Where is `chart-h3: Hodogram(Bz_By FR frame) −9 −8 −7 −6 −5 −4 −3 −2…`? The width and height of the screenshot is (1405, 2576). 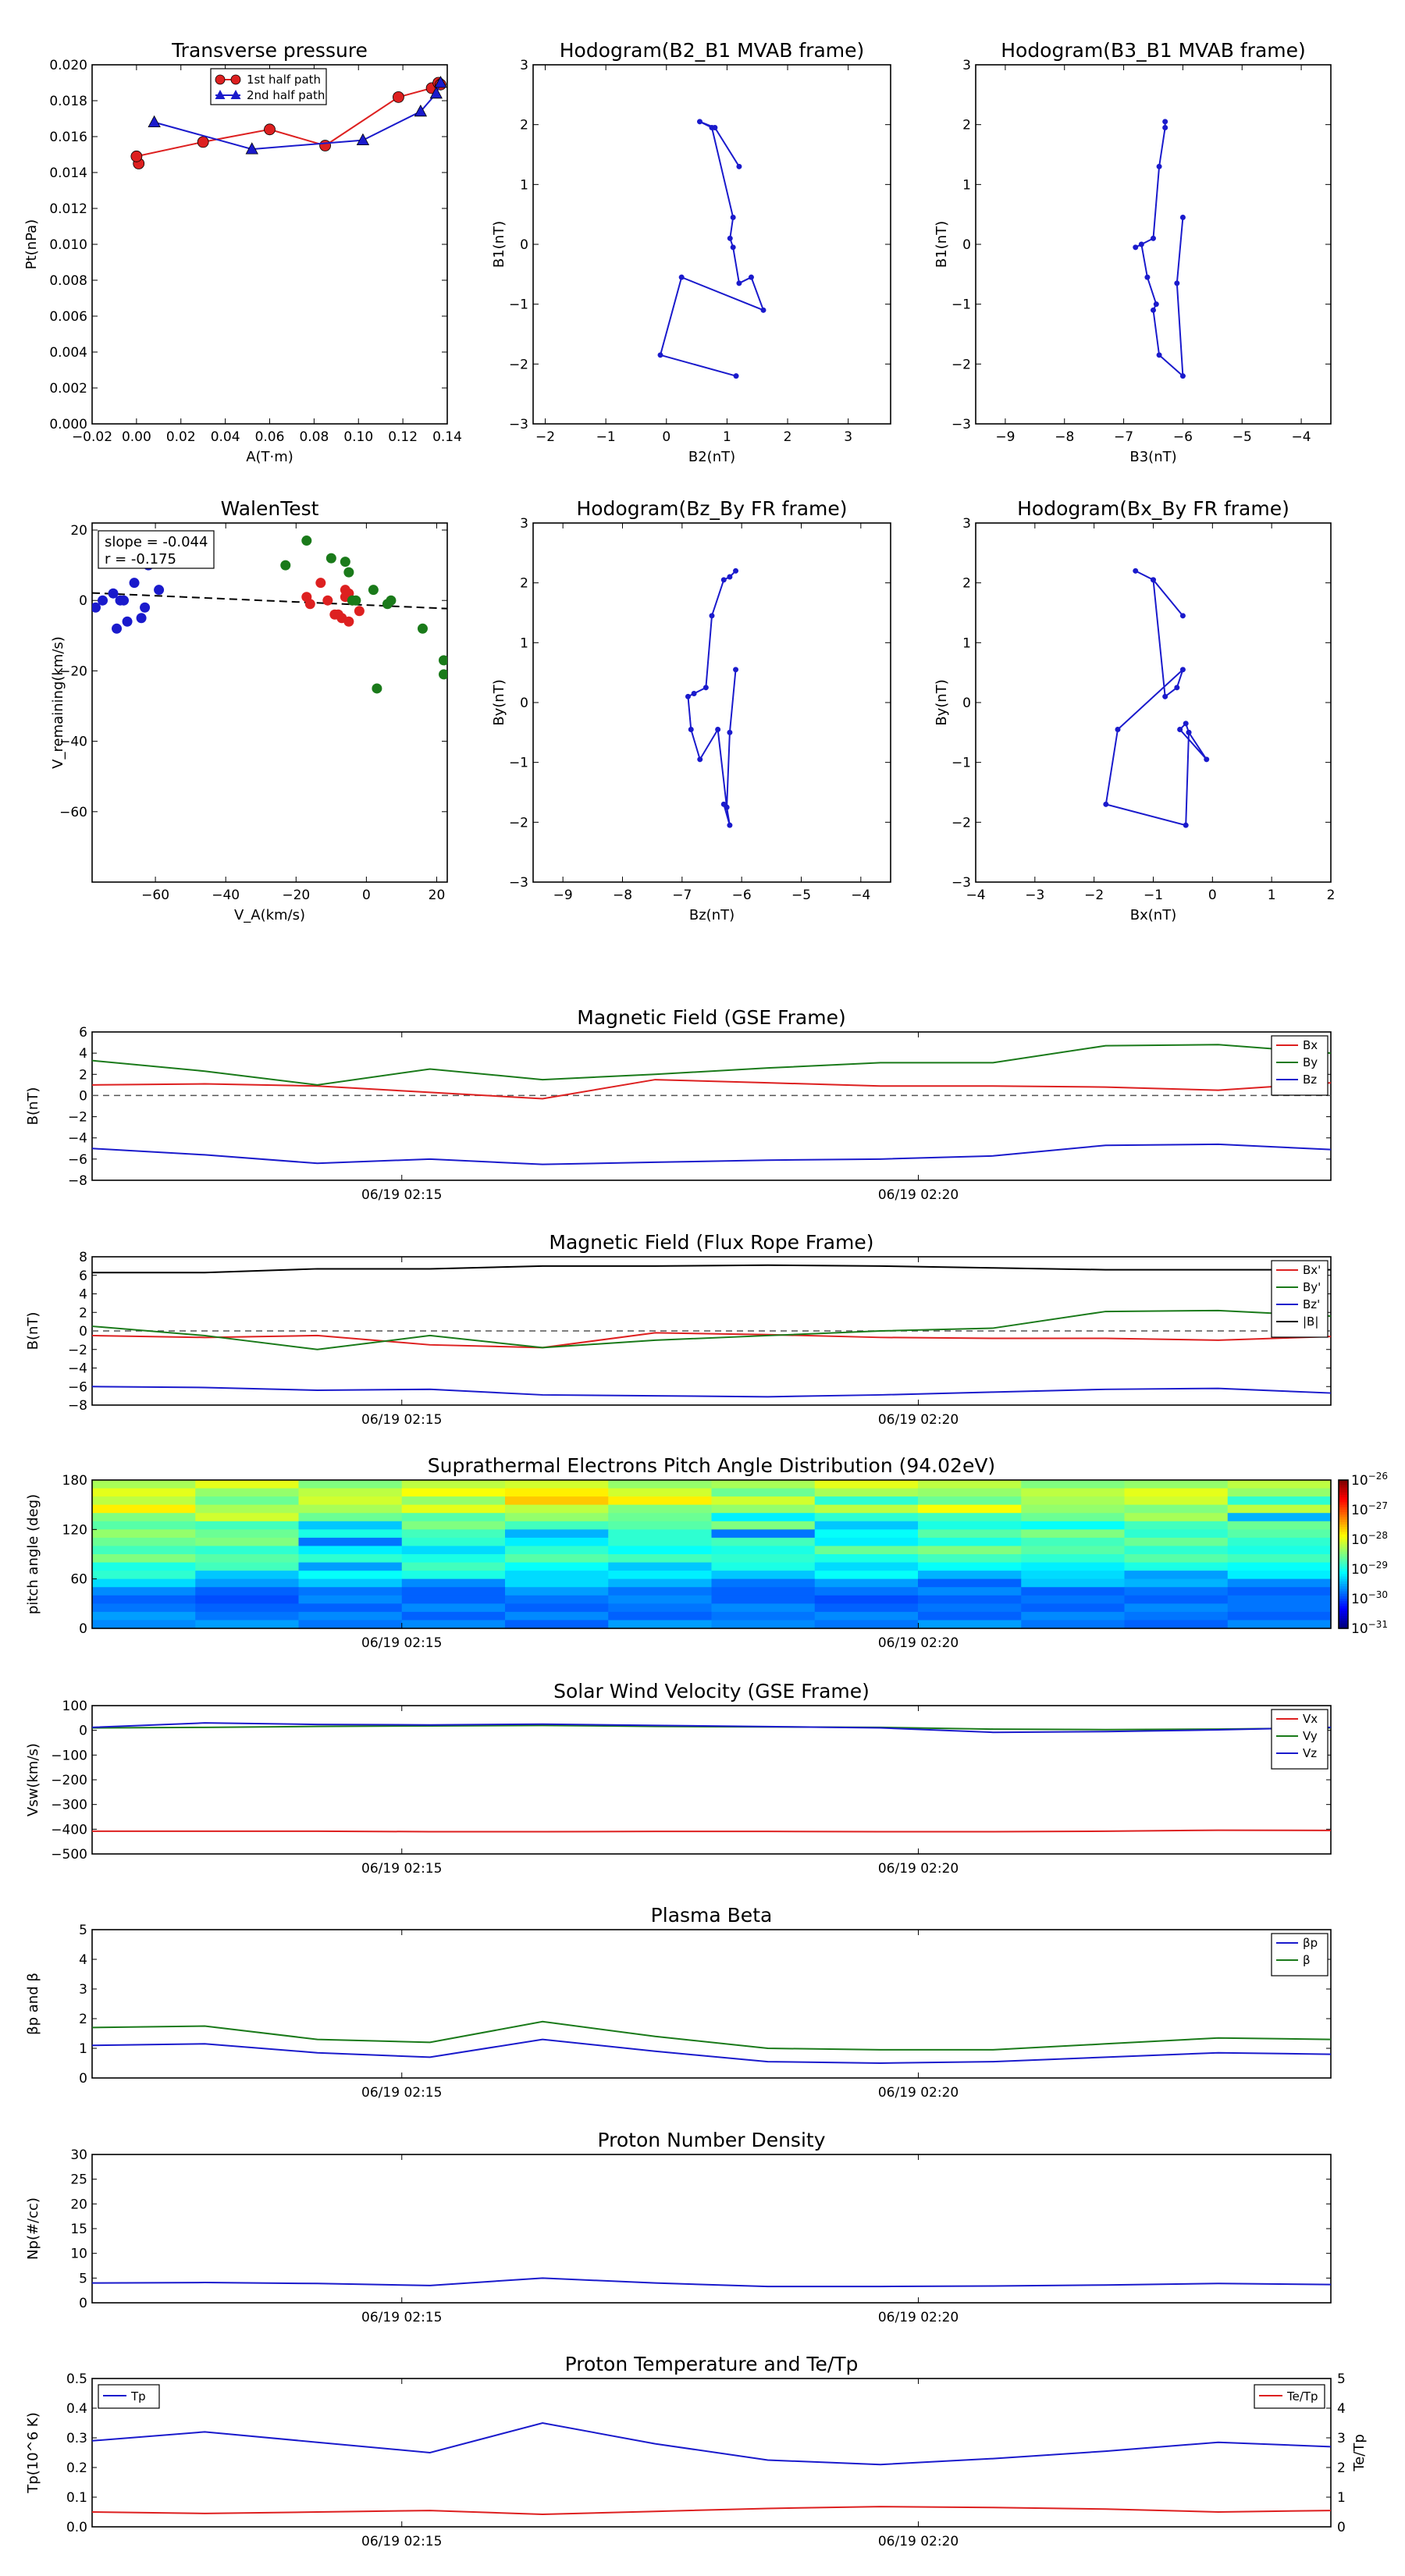
chart-h3: Hodogram(Bz_By FR frame) −9 −8 −7 −6 −5 −4 −3 −2… is located at coordinates (691, 710).